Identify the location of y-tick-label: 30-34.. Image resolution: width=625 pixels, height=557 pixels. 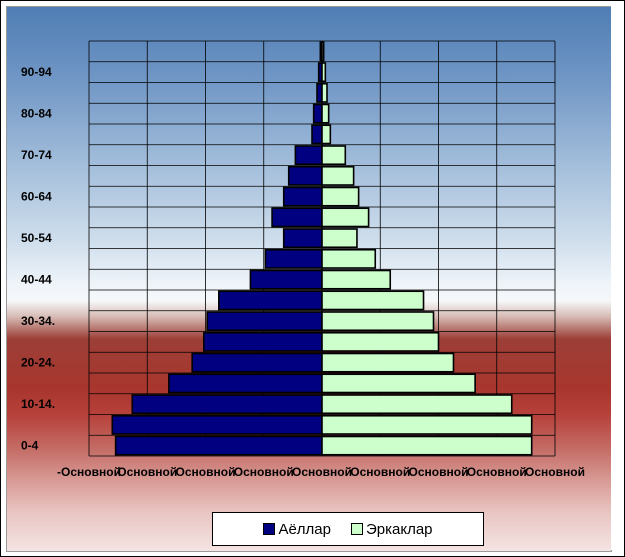
(38, 321).